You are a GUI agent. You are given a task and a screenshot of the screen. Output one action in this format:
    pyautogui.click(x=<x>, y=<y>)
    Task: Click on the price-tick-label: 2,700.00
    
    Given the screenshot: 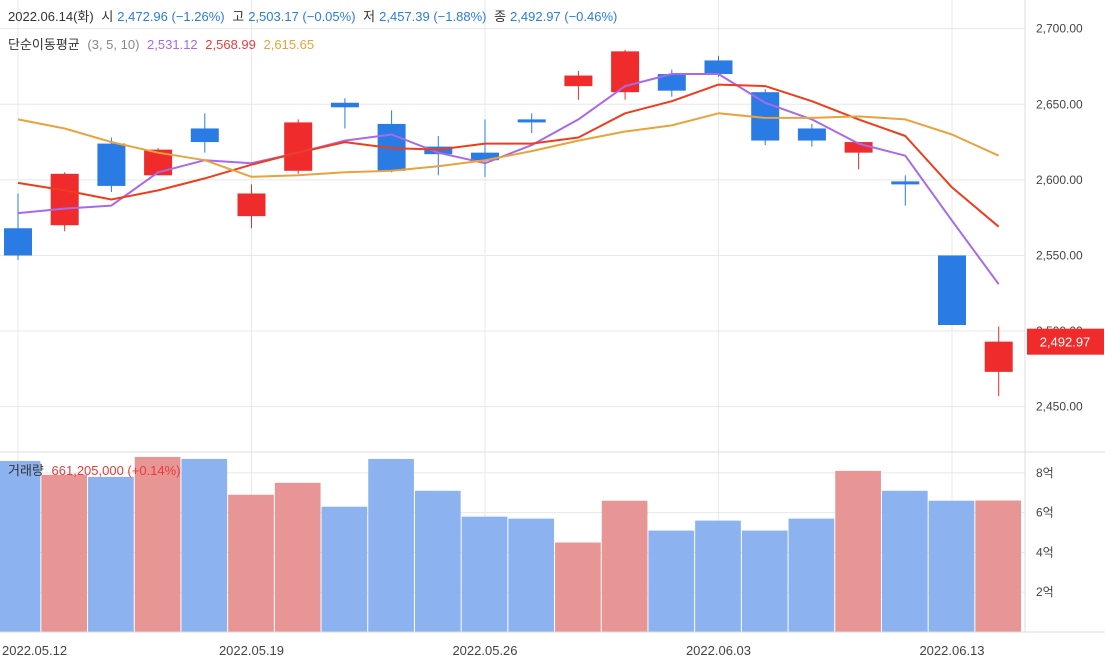 What is the action you would take?
    pyautogui.click(x=1059, y=29)
    